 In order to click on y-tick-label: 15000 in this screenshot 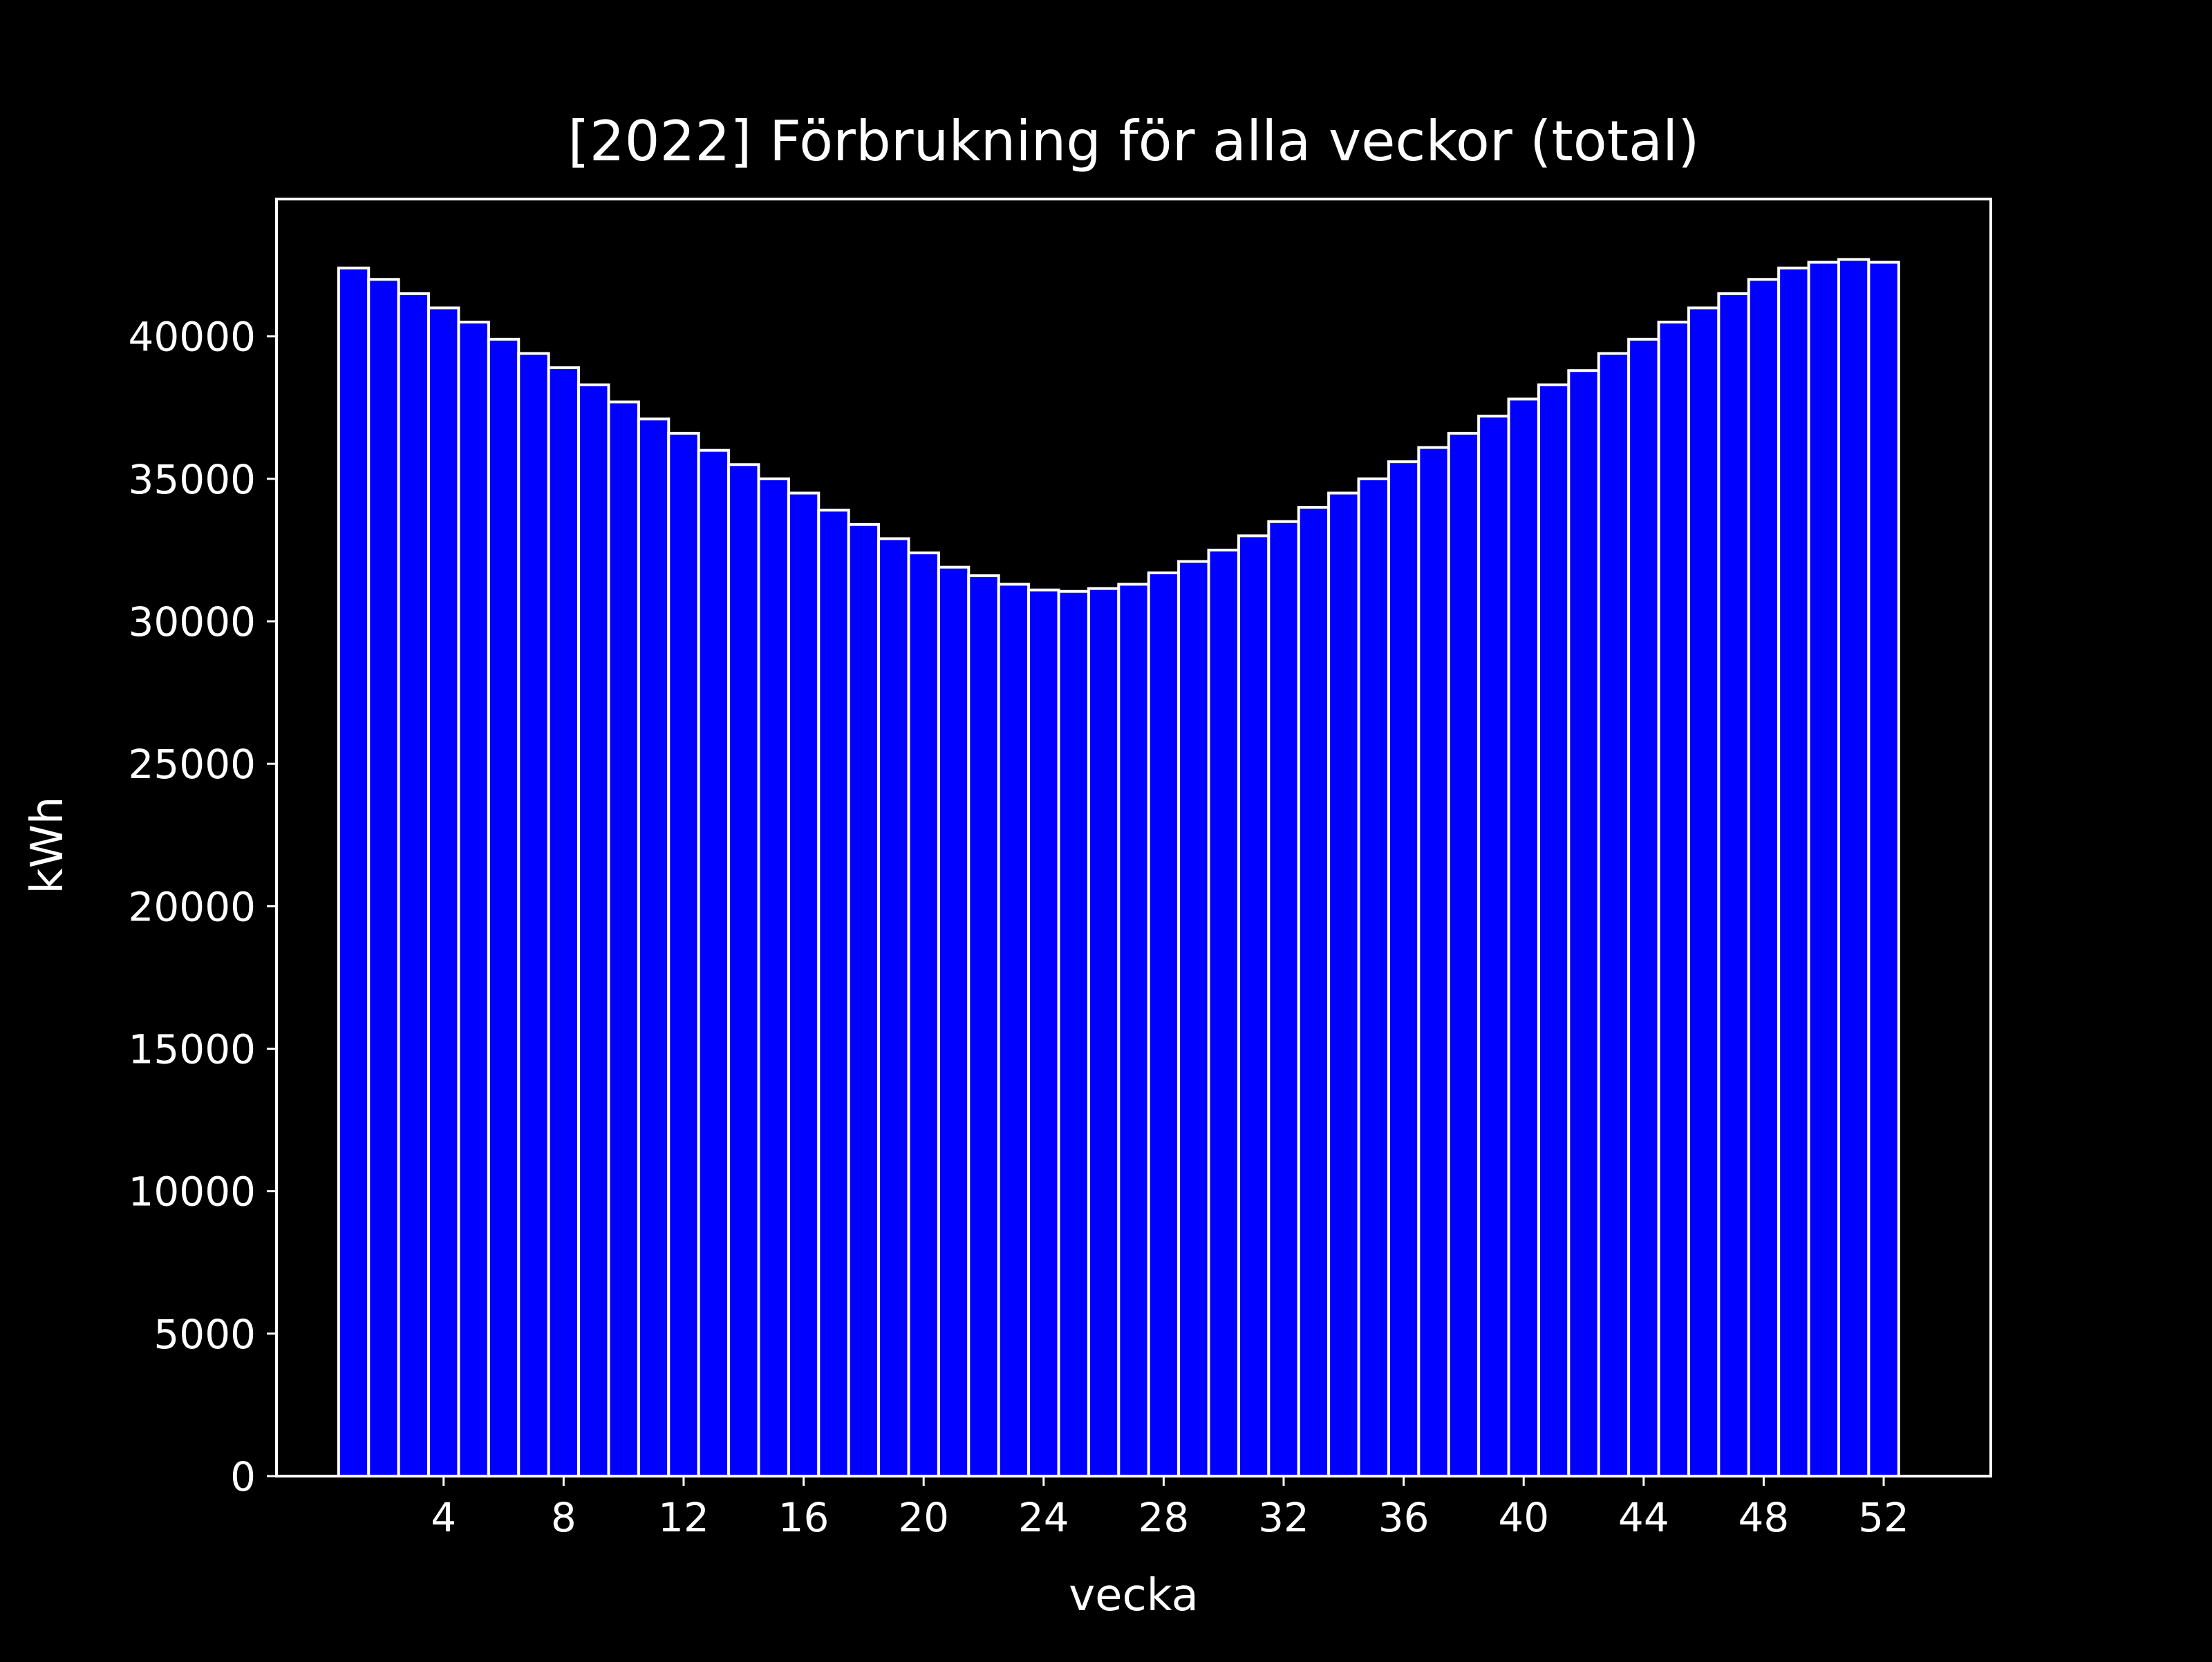, I will do `click(192, 1049)`.